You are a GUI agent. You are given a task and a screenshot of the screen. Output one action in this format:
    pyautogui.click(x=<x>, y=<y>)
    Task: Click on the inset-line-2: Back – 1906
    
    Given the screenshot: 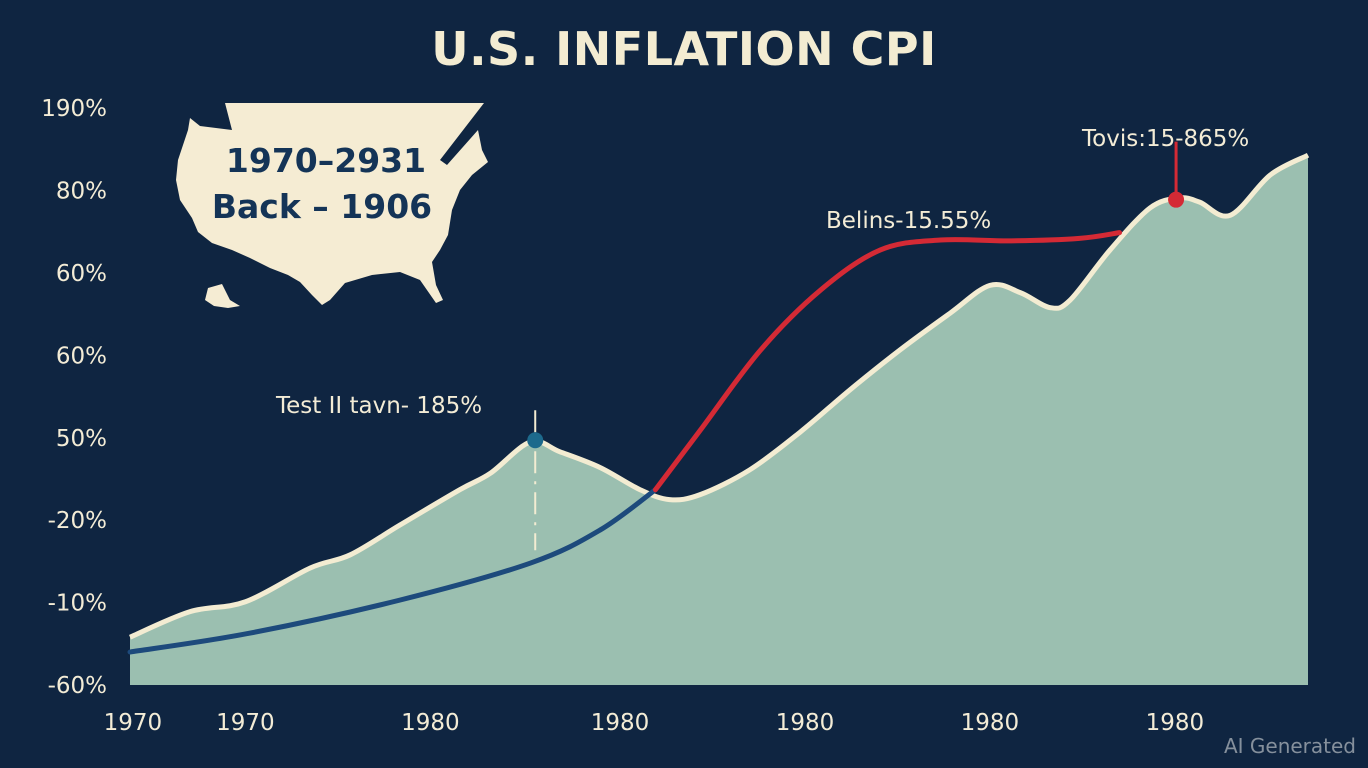 What is the action you would take?
    pyautogui.click(x=322, y=206)
    